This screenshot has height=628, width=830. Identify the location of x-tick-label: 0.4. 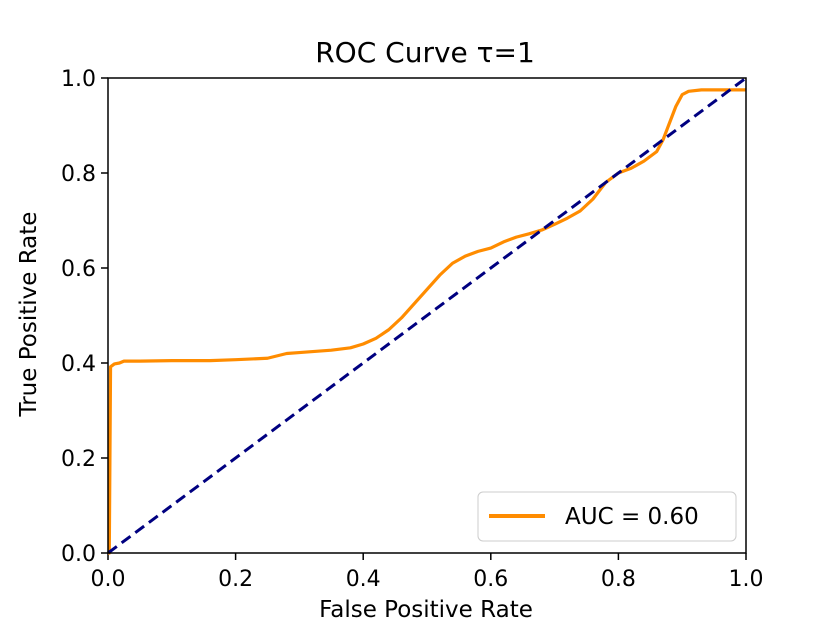
(363, 579).